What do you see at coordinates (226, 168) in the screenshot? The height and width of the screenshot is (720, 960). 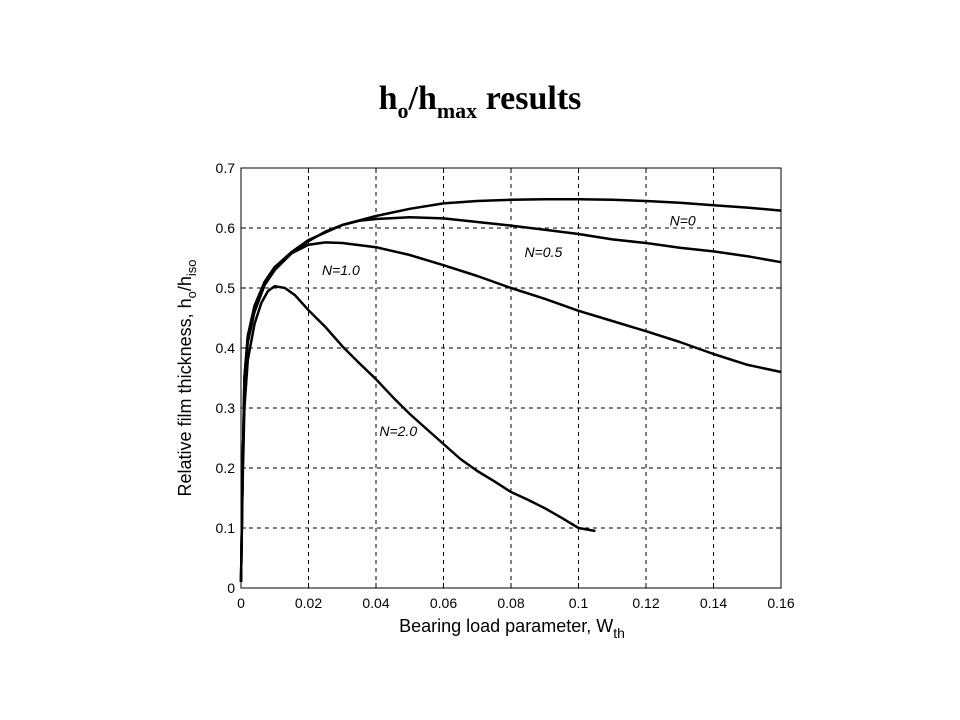 I see `y-tick-label: 0.7` at bounding box center [226, 168].